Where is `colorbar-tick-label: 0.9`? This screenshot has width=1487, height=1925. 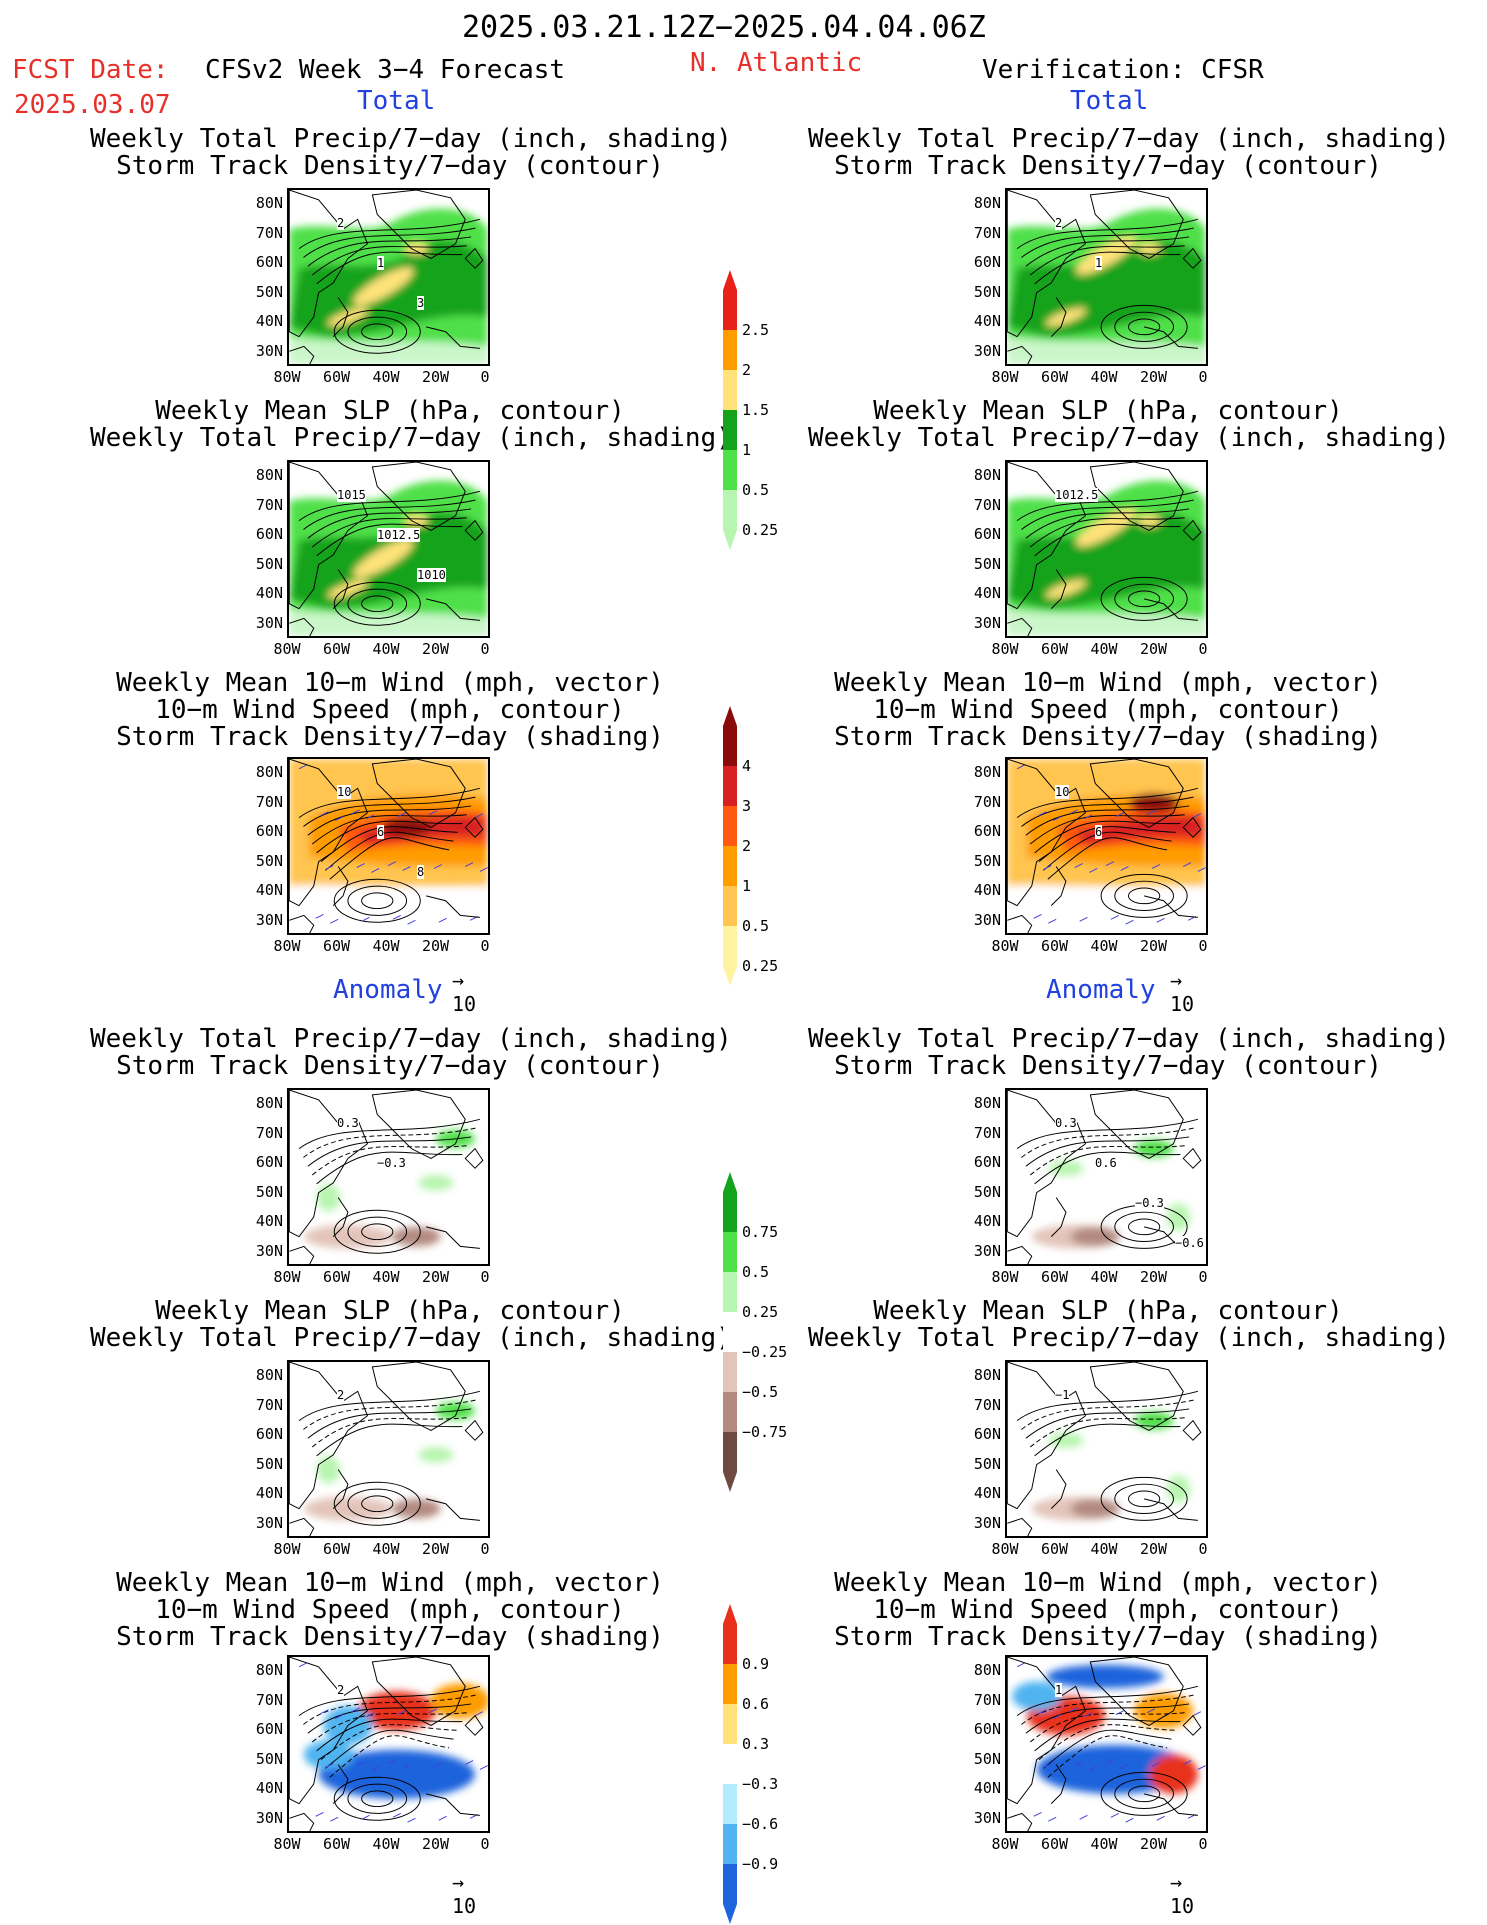
colorbar-tick-label: 0.9 is located at coordinates (756, 1664).